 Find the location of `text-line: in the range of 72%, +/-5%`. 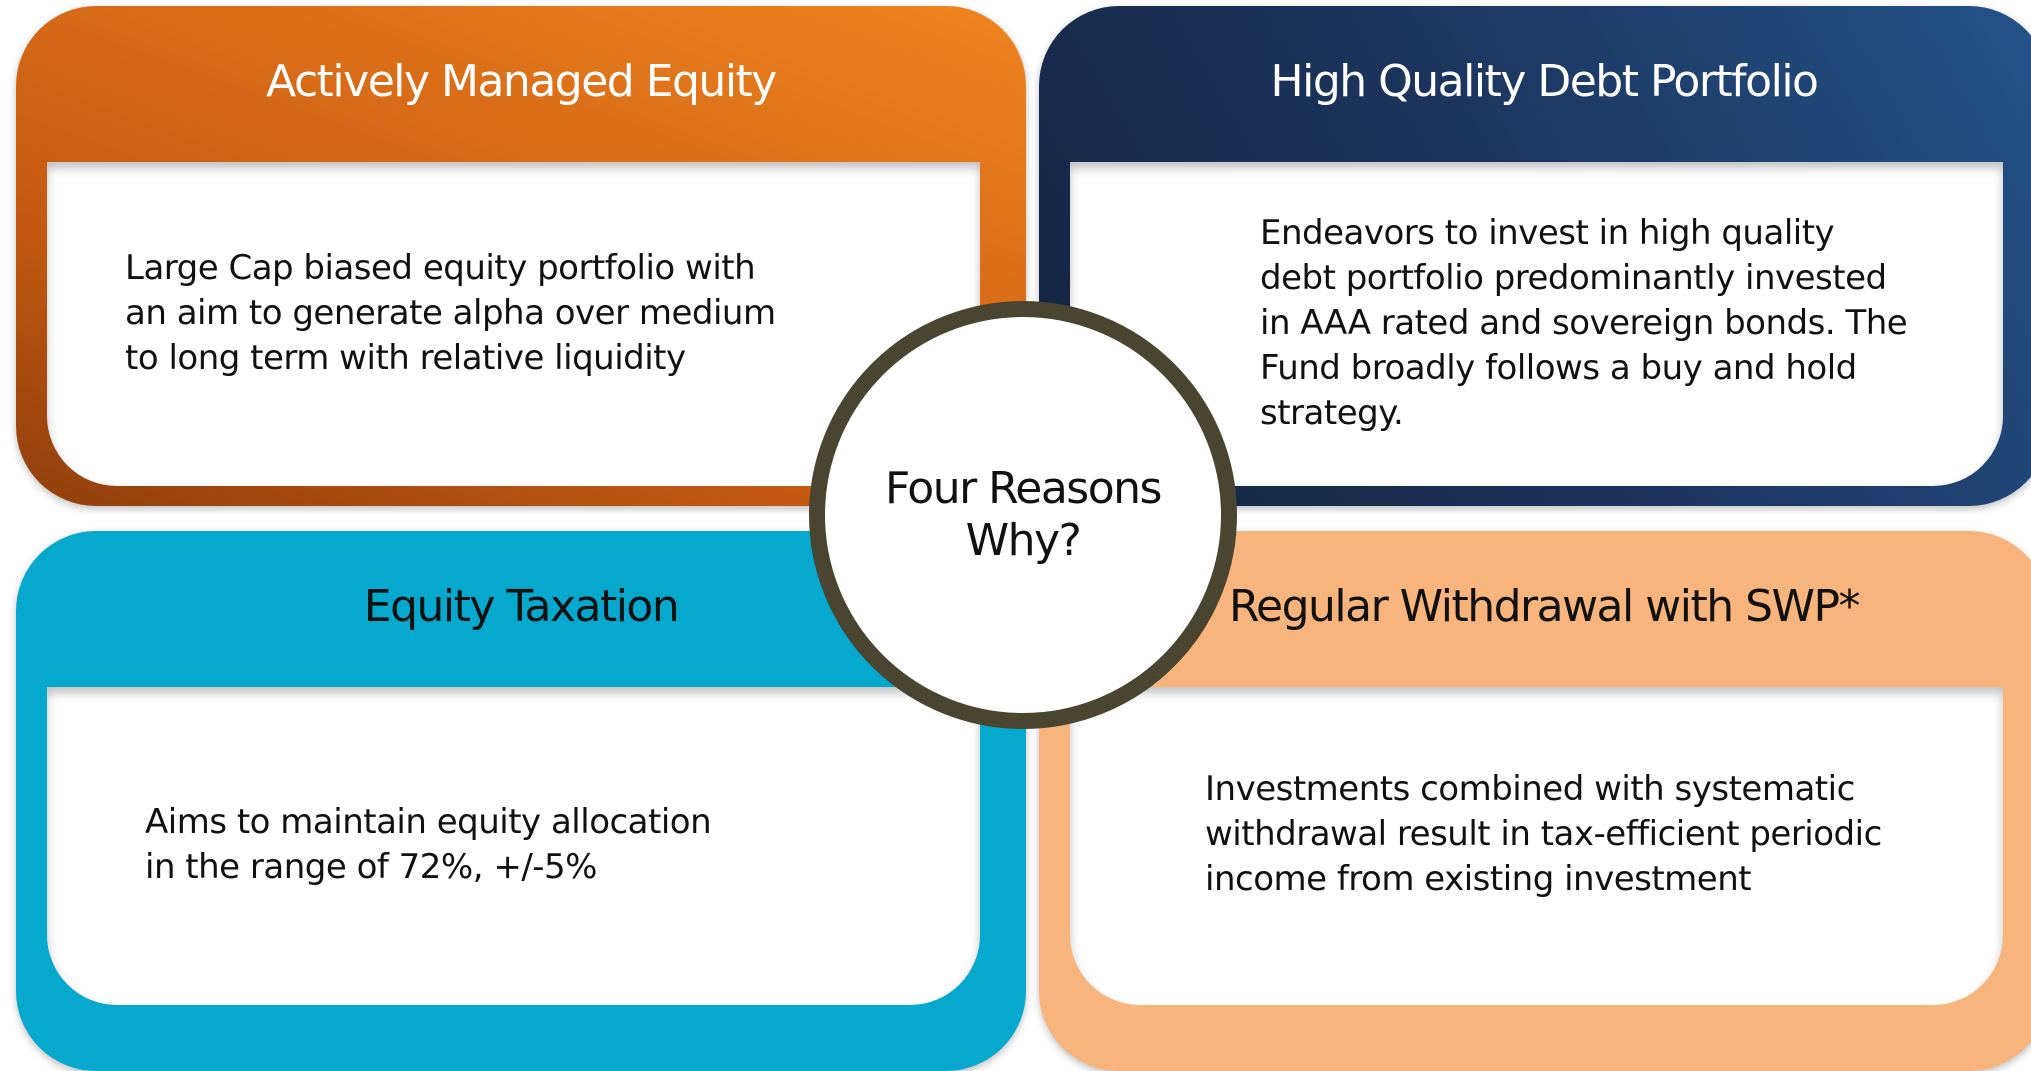

text-line: in the range of 72%, +/-5% is located at coordinates (371, 867).